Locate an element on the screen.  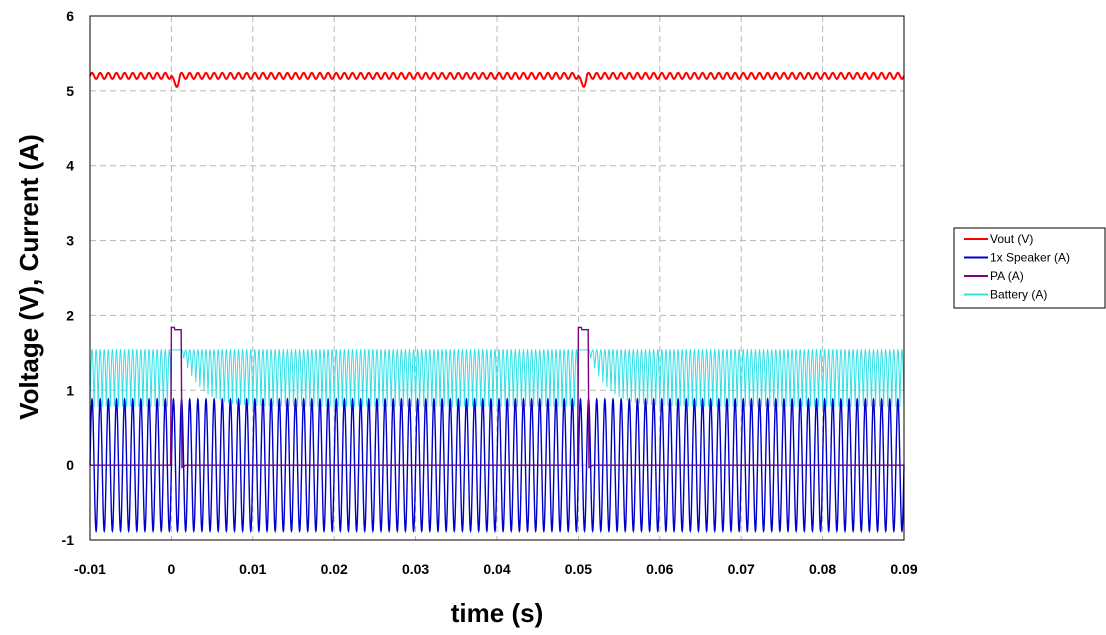
x-axis-title: time (s) is located at coordinates (497, 613).